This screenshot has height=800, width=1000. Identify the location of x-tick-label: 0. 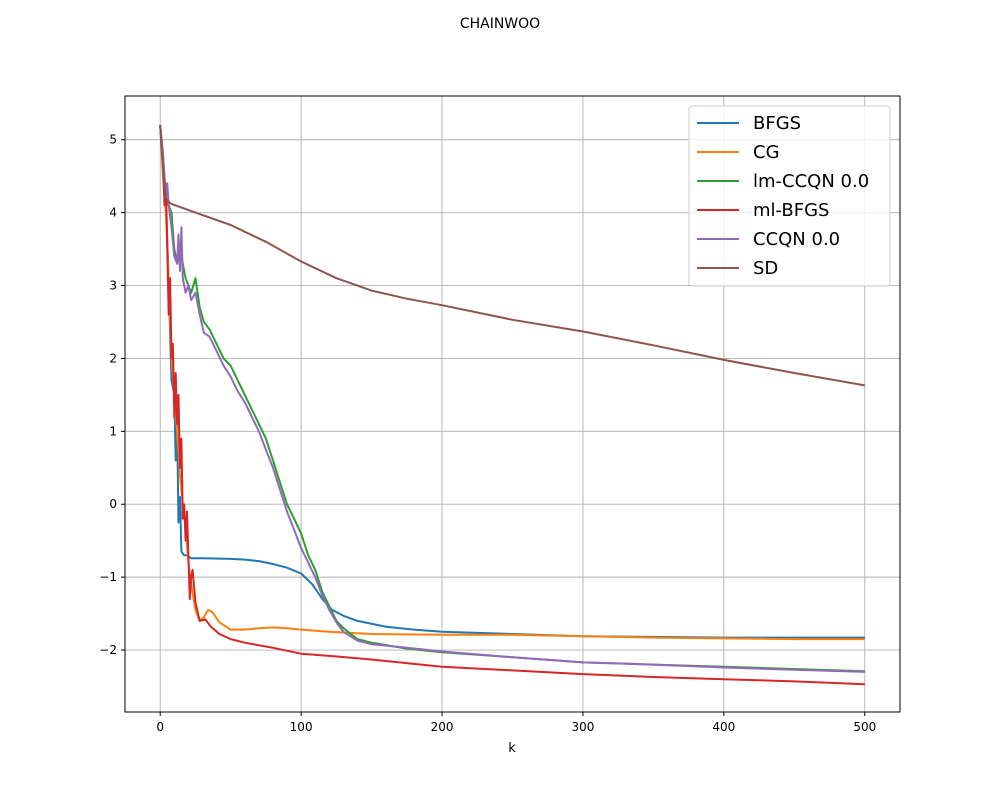
(160, 727).